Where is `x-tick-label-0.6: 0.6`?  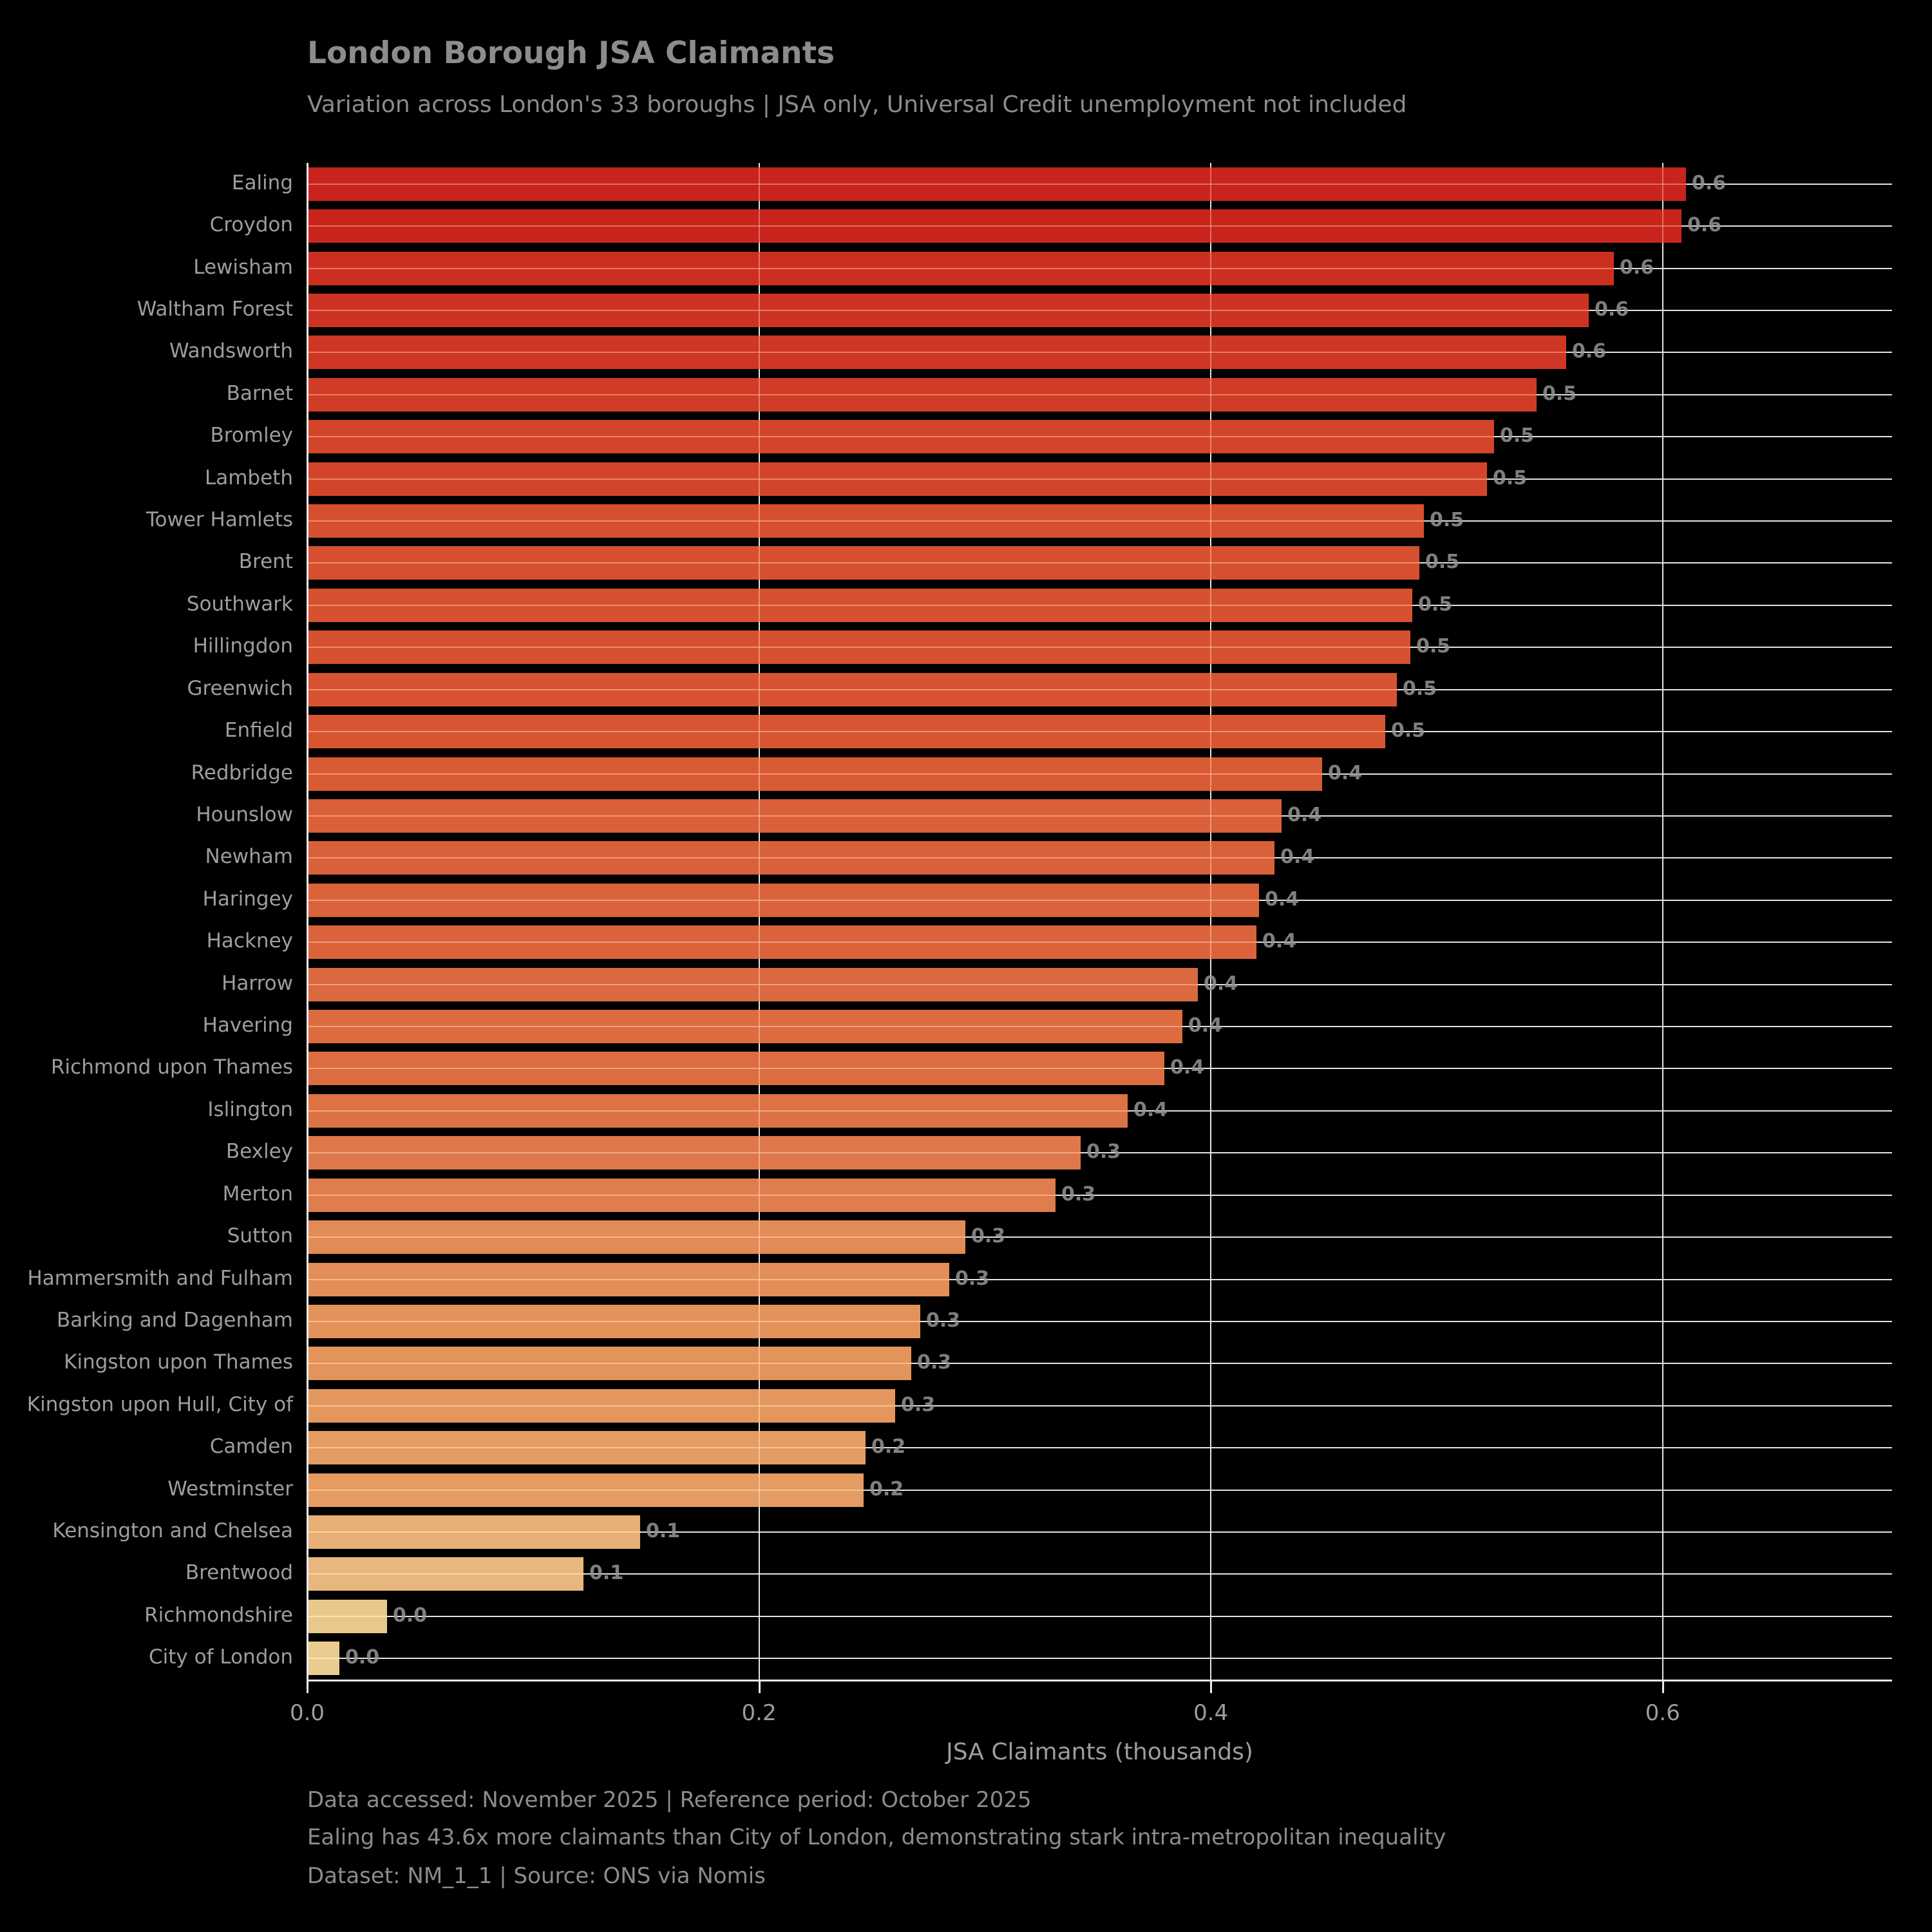
x-tick-label-0.6: 0.6 is located at coordinates (1663, 1713).